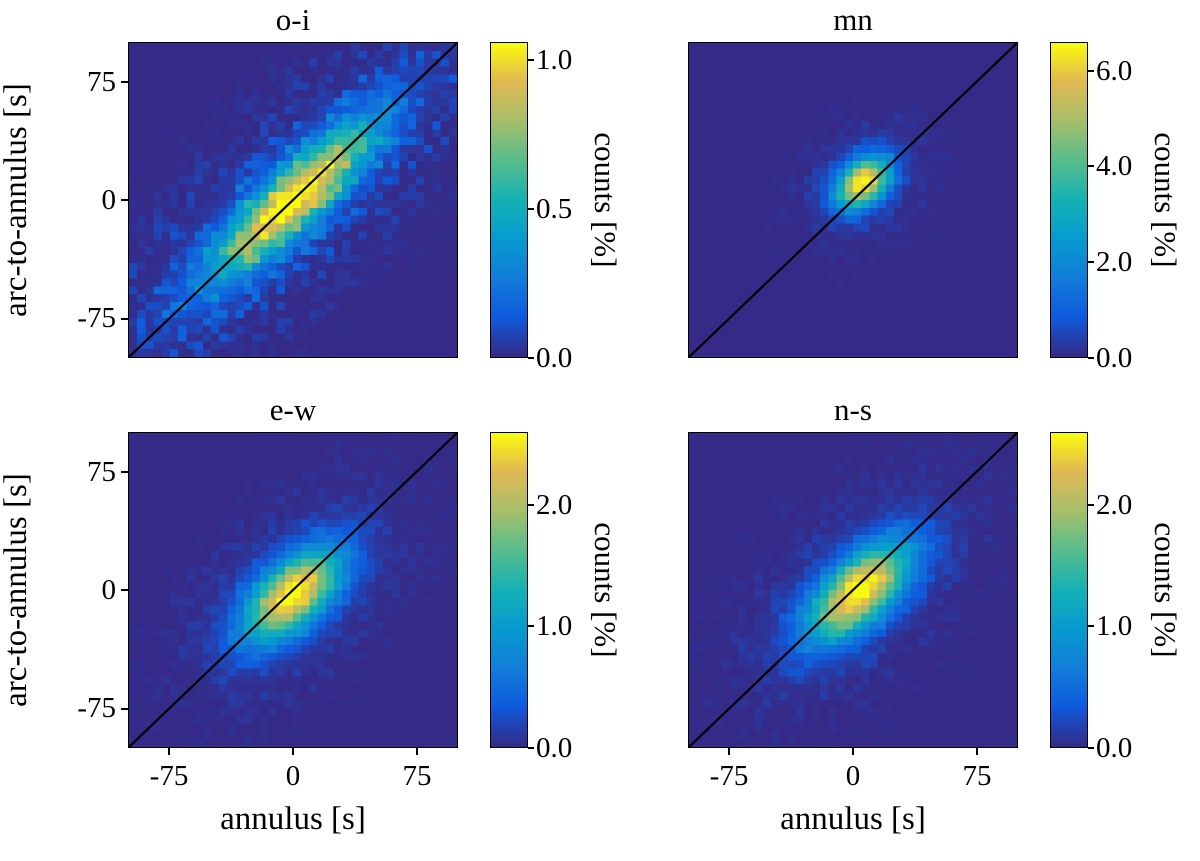 Image resolution: width=1200 pixels, height=861 pixels. I want to click on heatmap-plot-e-w, so click(293, 590).